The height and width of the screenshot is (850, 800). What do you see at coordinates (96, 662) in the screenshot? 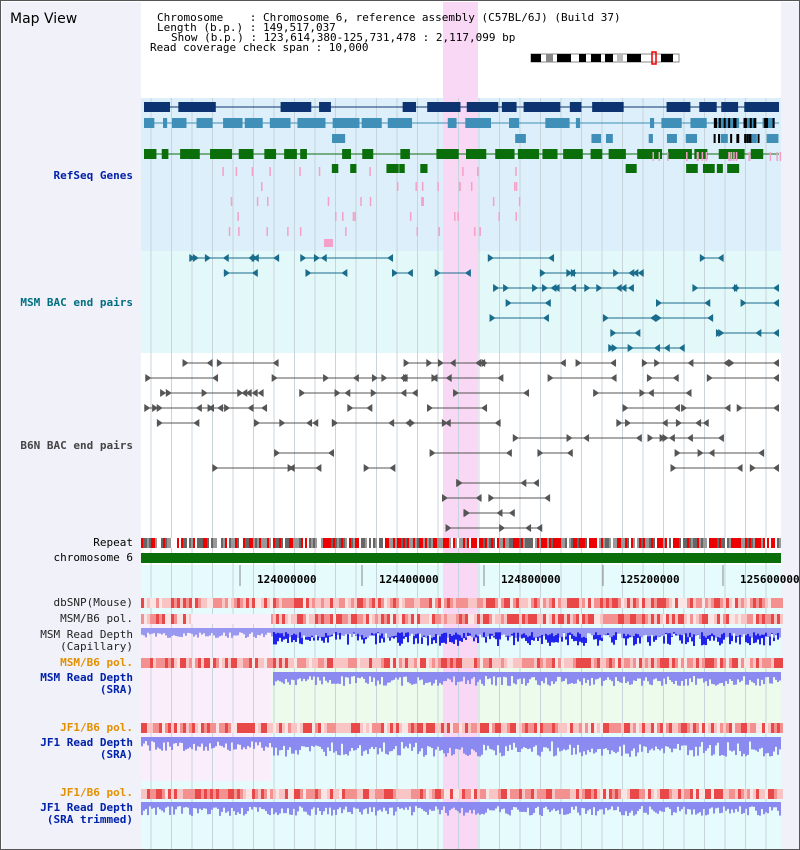
I see `track-label-msm-b6-pol-2: MSM/B6 pol.` at bounding box center [96, 662].